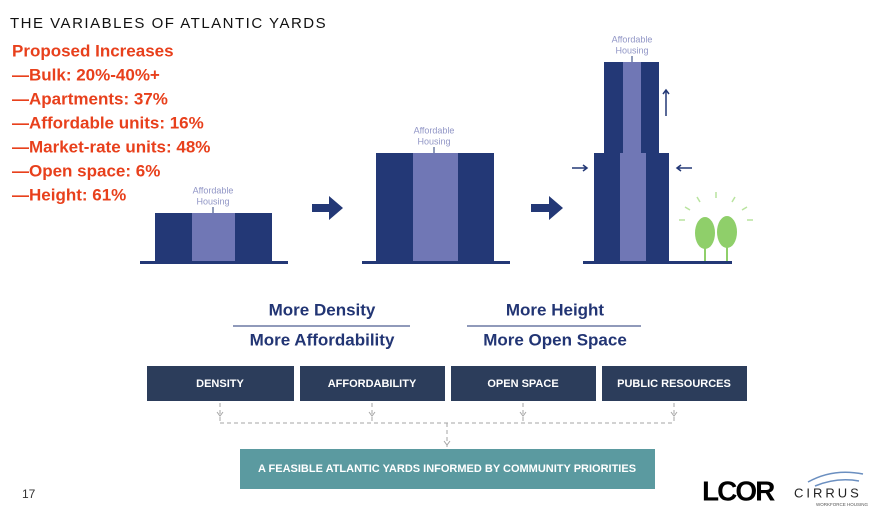 This screenshot has height=512, width=888. Describe the element at coordinates (86, 74) in the screenshot. I see `increase-item: —Bulk: 20%-40%+` at that location.